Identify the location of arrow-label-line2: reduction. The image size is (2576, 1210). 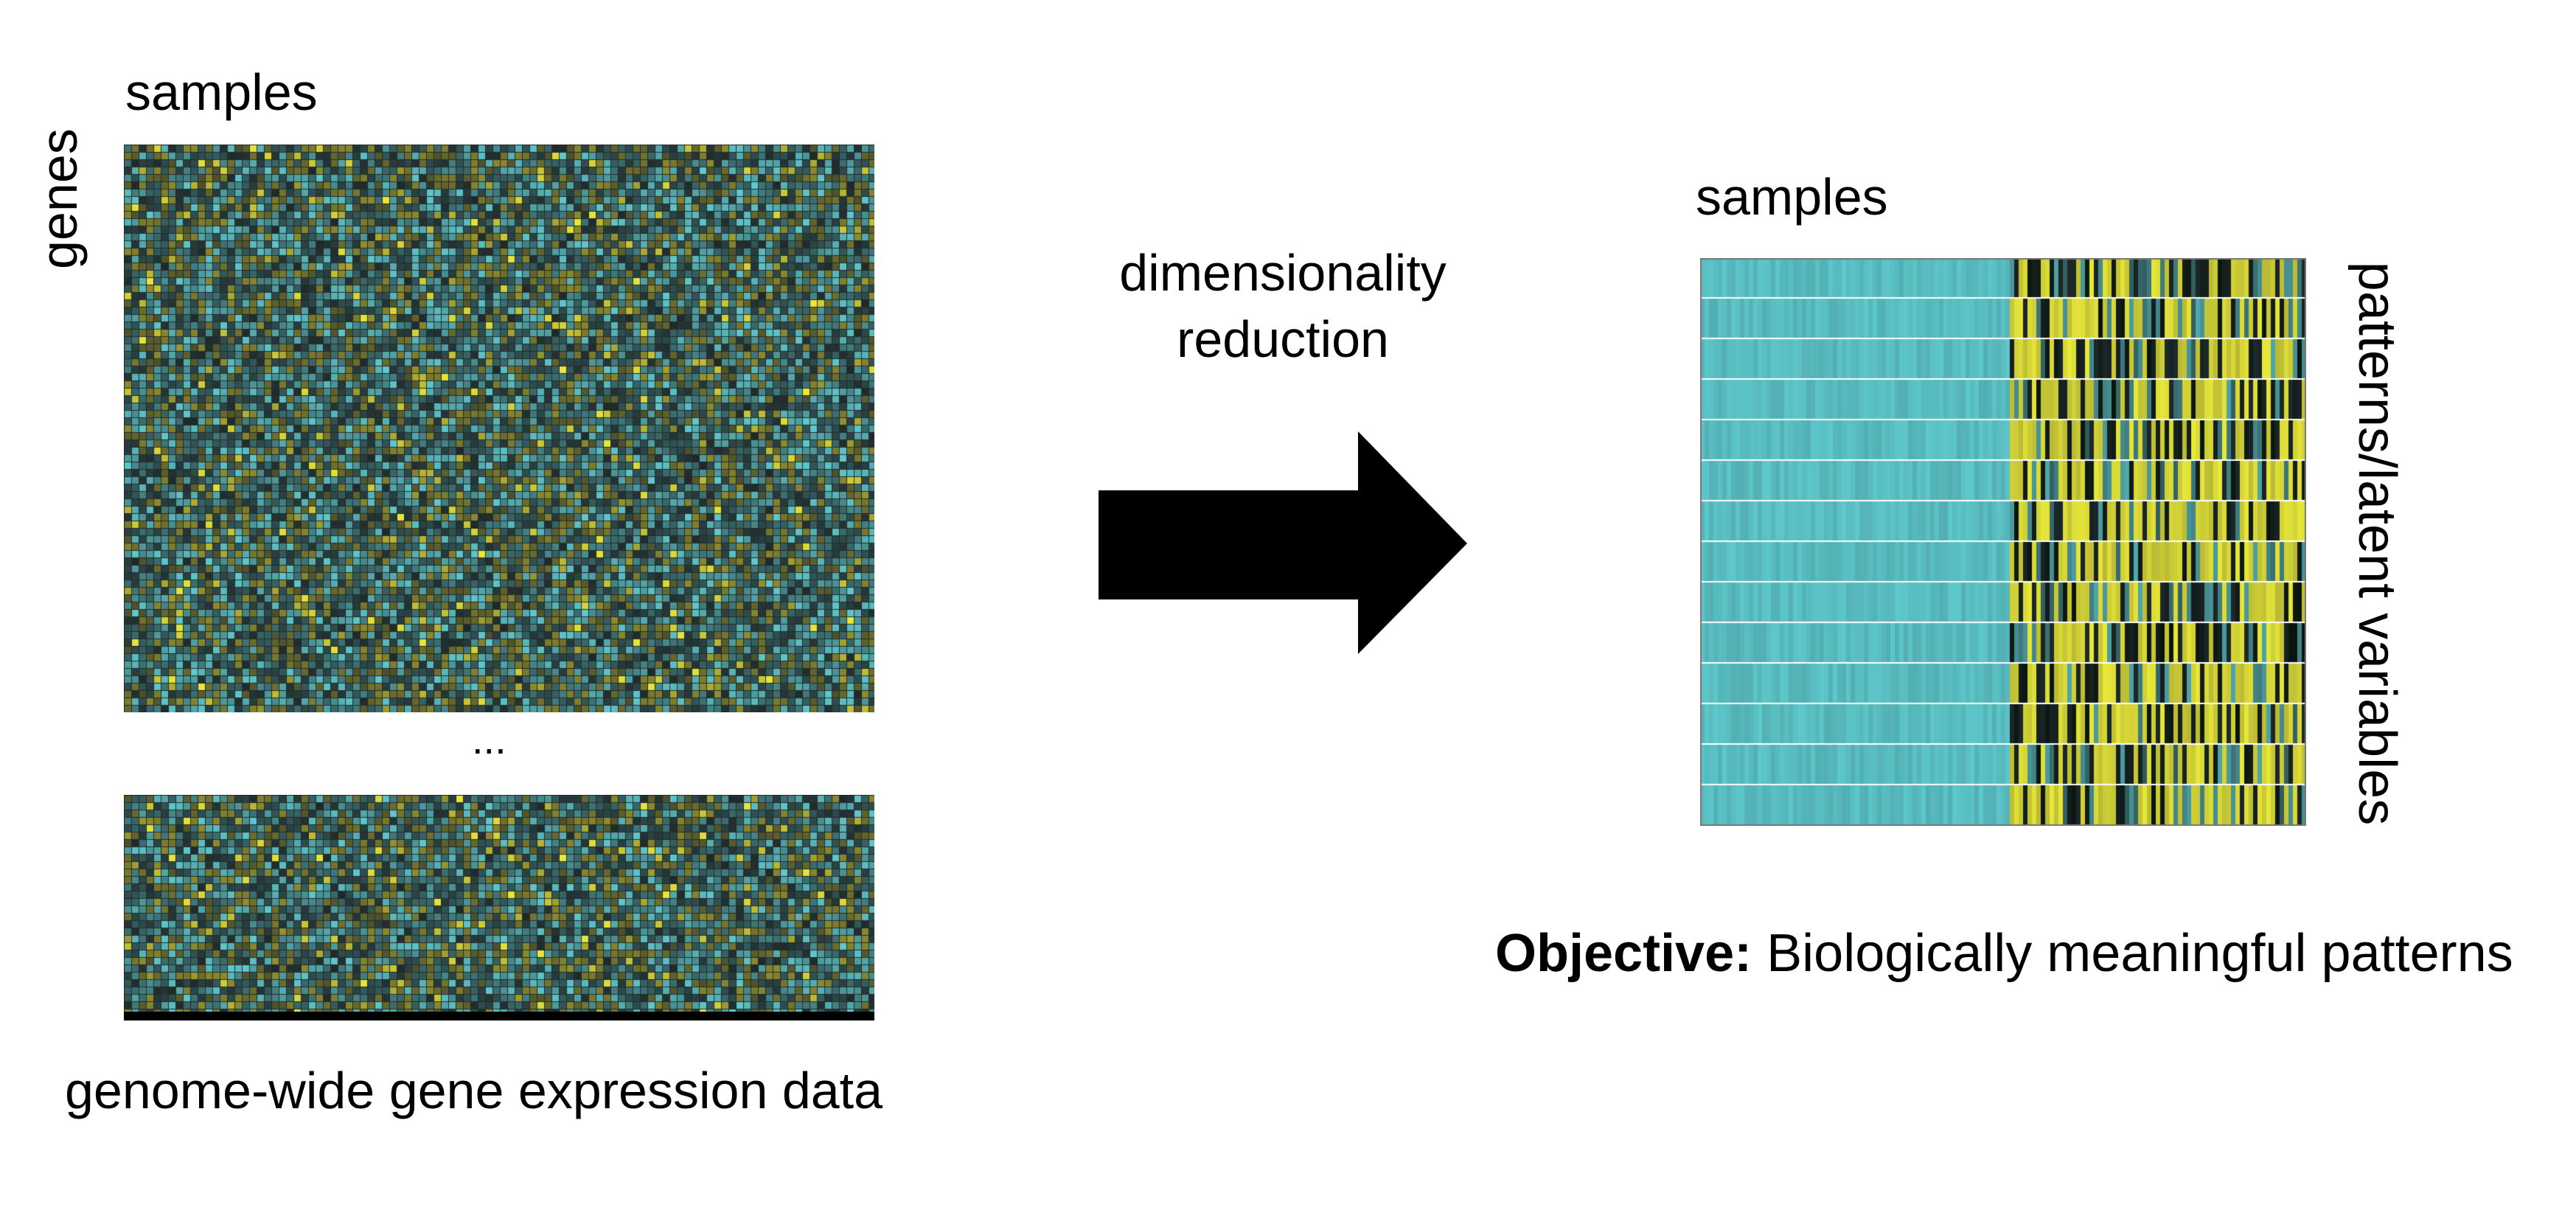
(1283, 339).